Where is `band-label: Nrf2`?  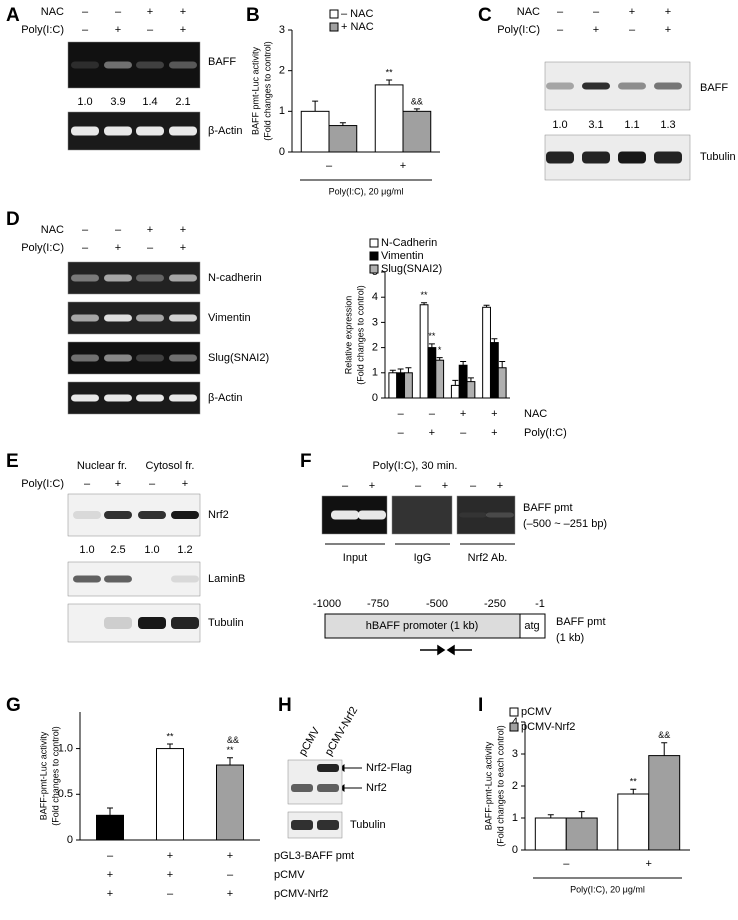
band-label: Nrf2 is located at coordinates (376, 788).